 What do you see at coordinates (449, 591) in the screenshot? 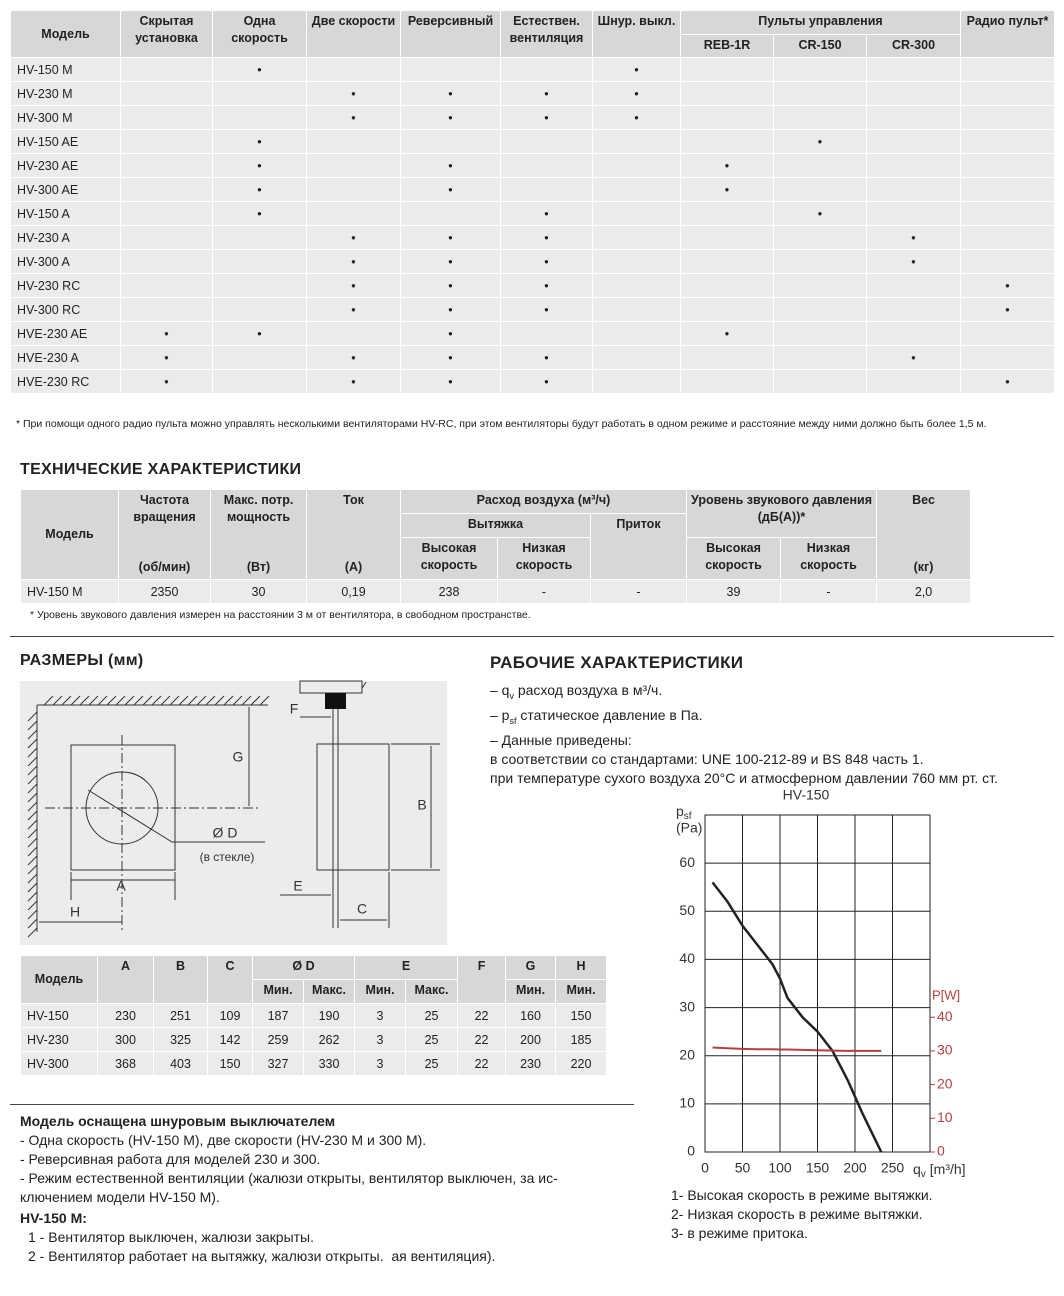
I see `cell: 238` at bounding box center [449, 591].